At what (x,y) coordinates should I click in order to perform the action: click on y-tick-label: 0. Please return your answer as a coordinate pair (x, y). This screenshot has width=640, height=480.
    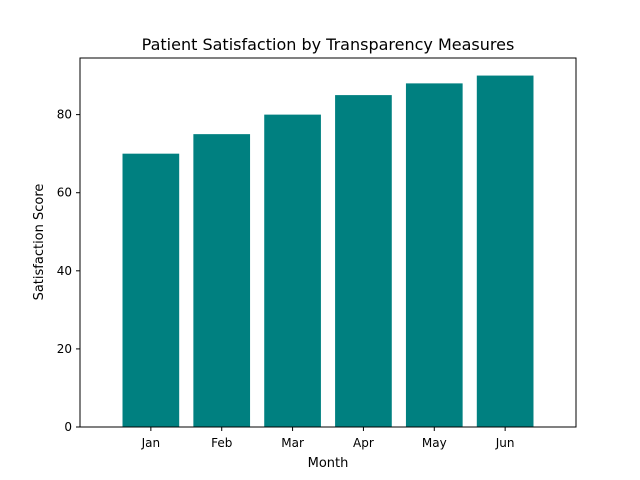
    Looking at the image, I should click on (68, 427).